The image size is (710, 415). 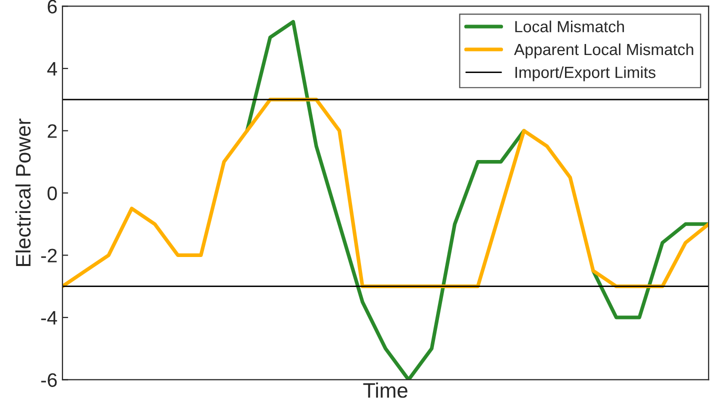 I want to click on legend-label: Local Mismatch, so click(x=569, y=26).